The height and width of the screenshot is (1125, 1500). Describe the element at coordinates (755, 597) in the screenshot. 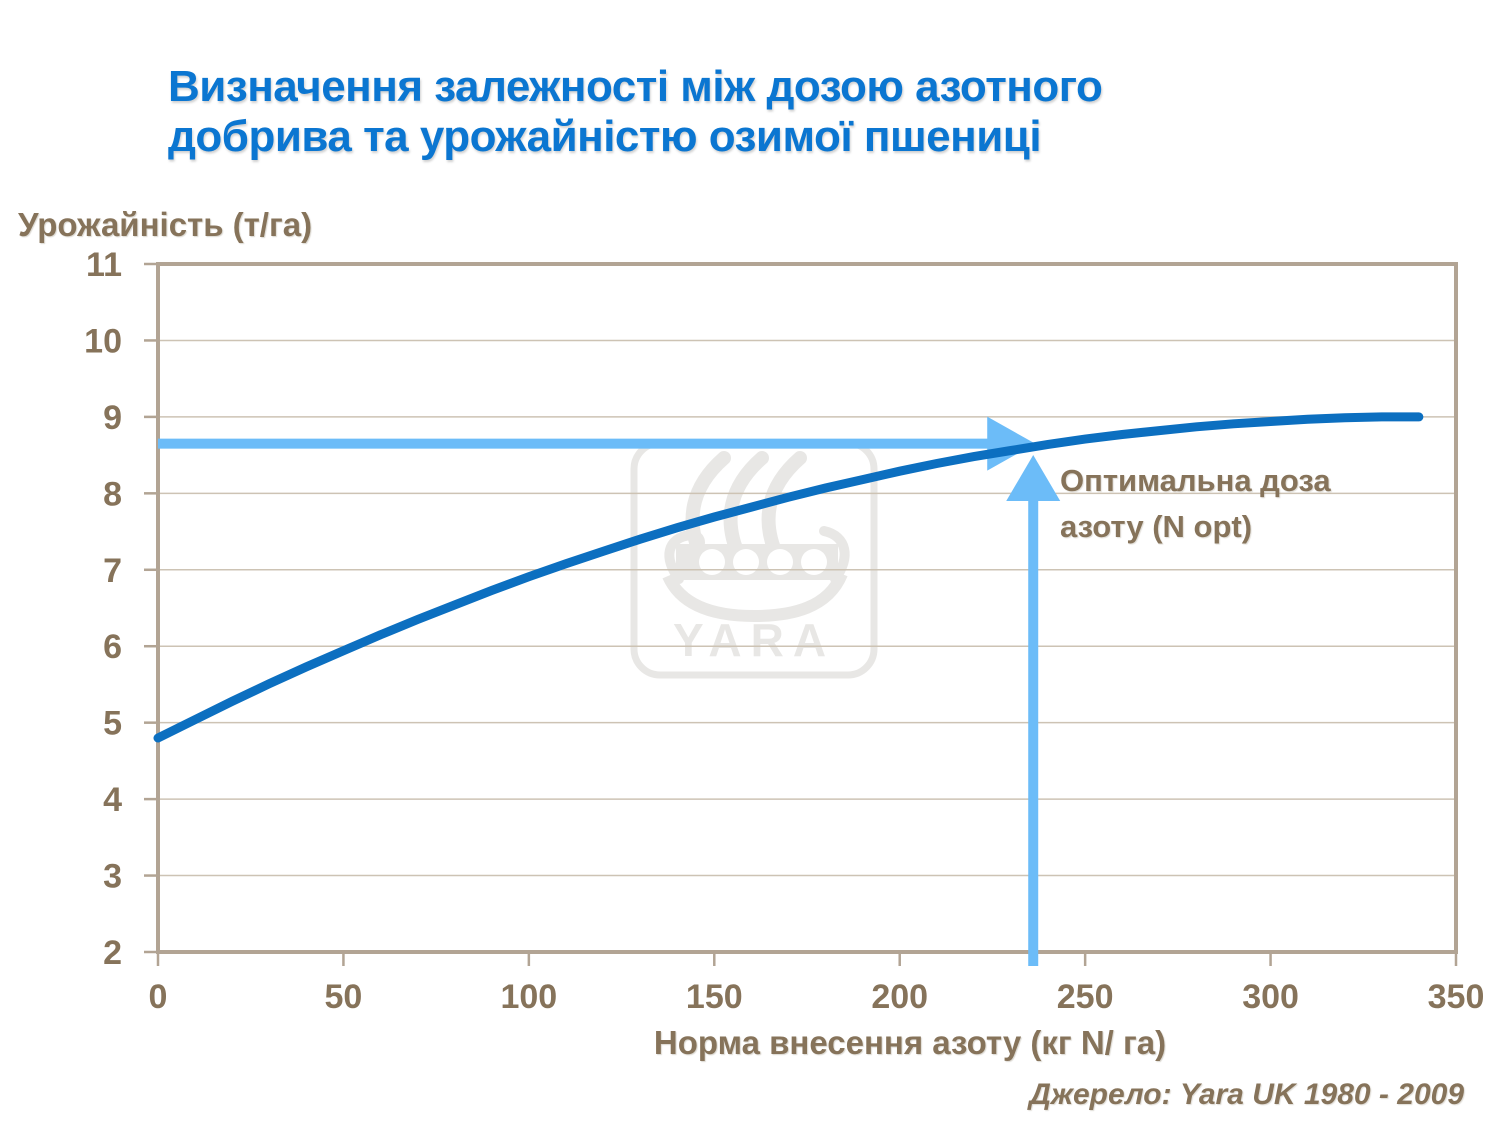

I see `ship-hull-bottom` at that location.